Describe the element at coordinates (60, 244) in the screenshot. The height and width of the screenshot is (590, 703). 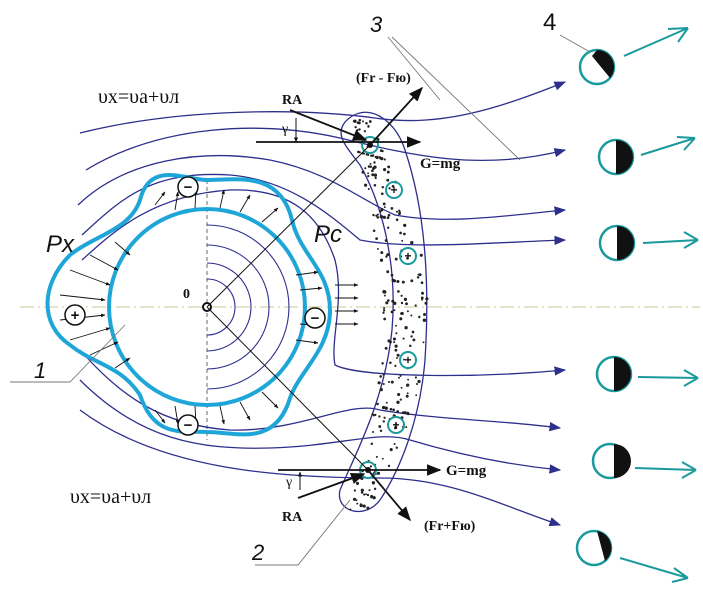
I see `label-px: Px` at that location.